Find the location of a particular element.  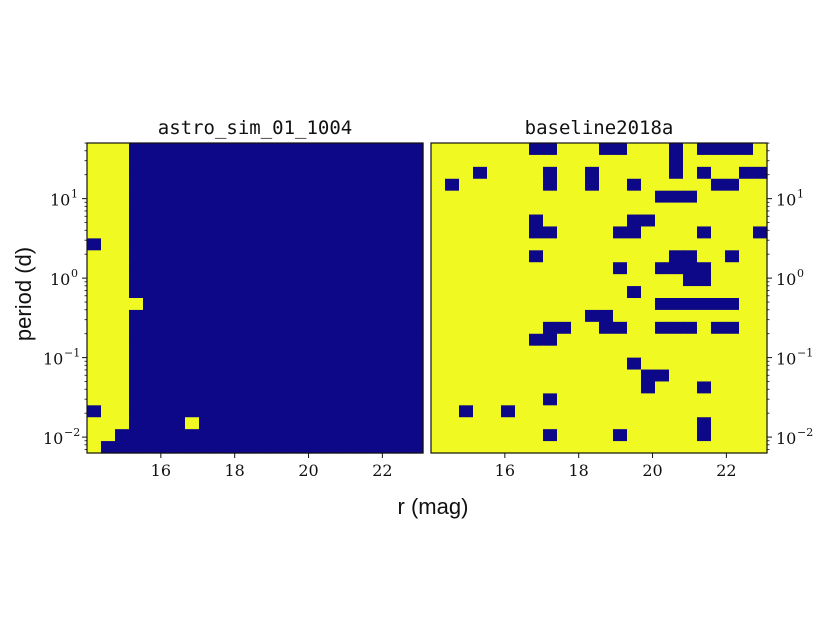

y-tick-label: 10 is located at coordinates (786, 279).